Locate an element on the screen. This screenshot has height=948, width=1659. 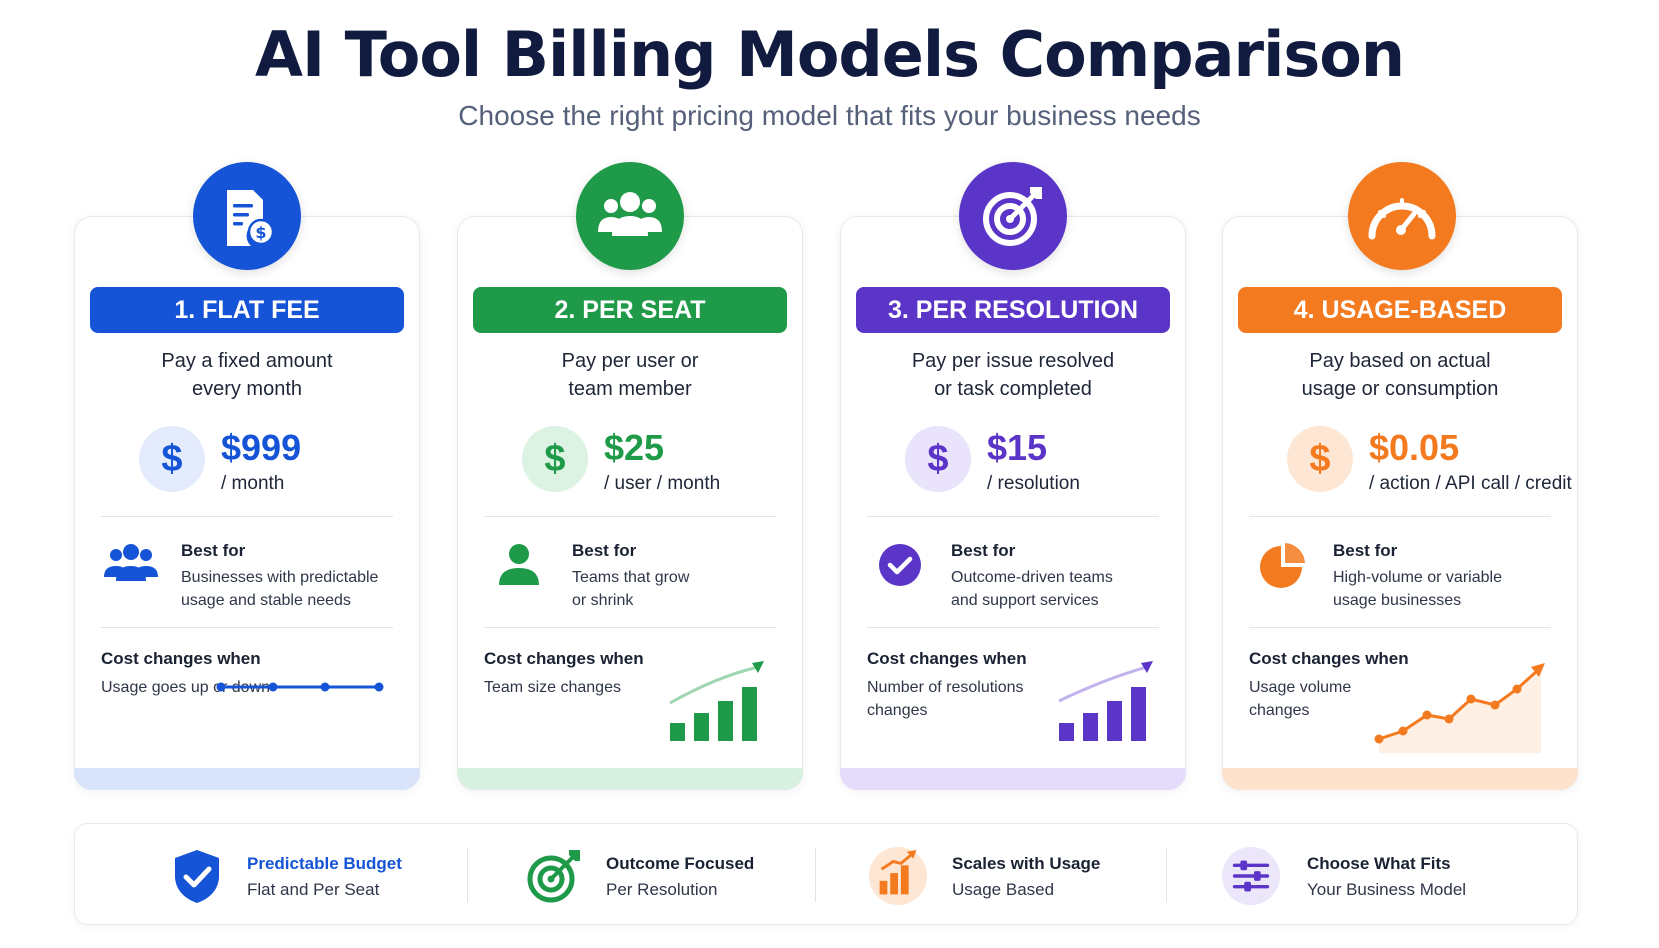
footer-text: Flat and Per Seat is located at coordinates (313, 889).